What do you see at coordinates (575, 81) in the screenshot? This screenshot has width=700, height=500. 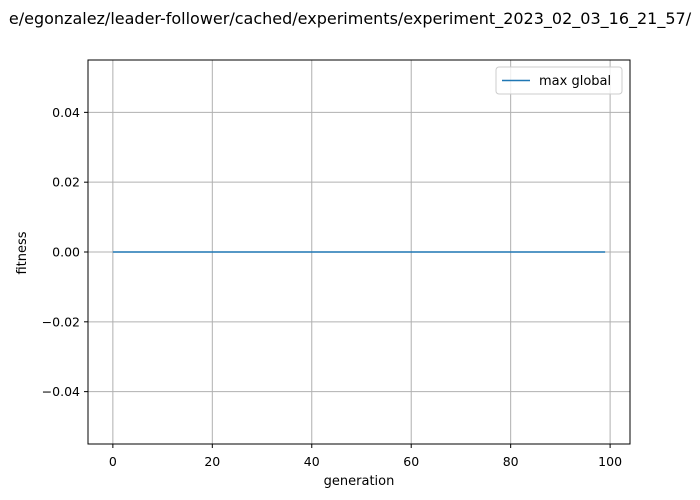 I see `legend-label: max global` at bounding box center [575, 81].